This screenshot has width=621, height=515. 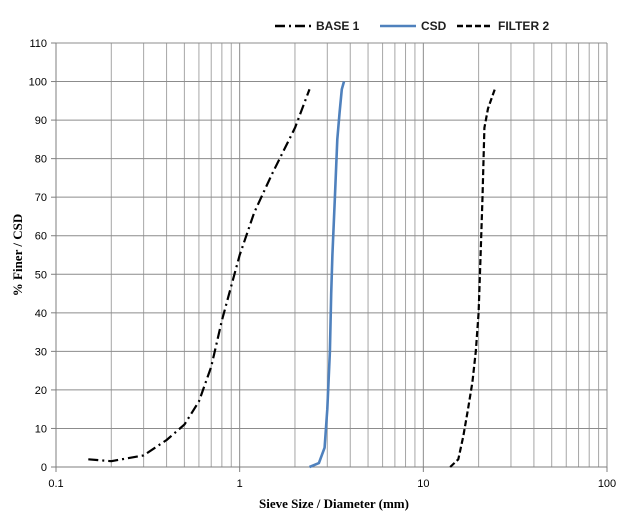 I want to click on y-tick-label: 40, so click(x=41, y=314).